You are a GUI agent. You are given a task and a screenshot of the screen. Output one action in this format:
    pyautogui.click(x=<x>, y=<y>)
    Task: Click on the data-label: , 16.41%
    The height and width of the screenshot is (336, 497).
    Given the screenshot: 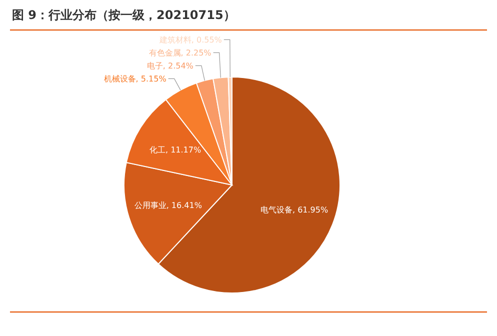 What is the action you would take?
    pyautogui.click(x=184, y=205)
    